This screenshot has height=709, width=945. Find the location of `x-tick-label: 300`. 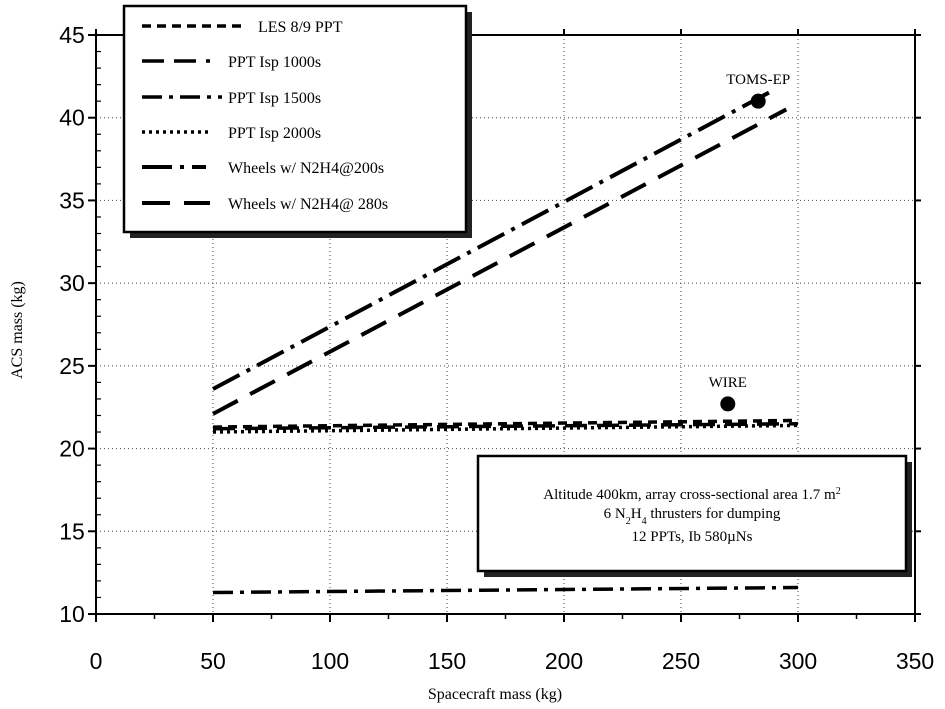

x-tick-label: 300 is located at coordinates (798, 661).